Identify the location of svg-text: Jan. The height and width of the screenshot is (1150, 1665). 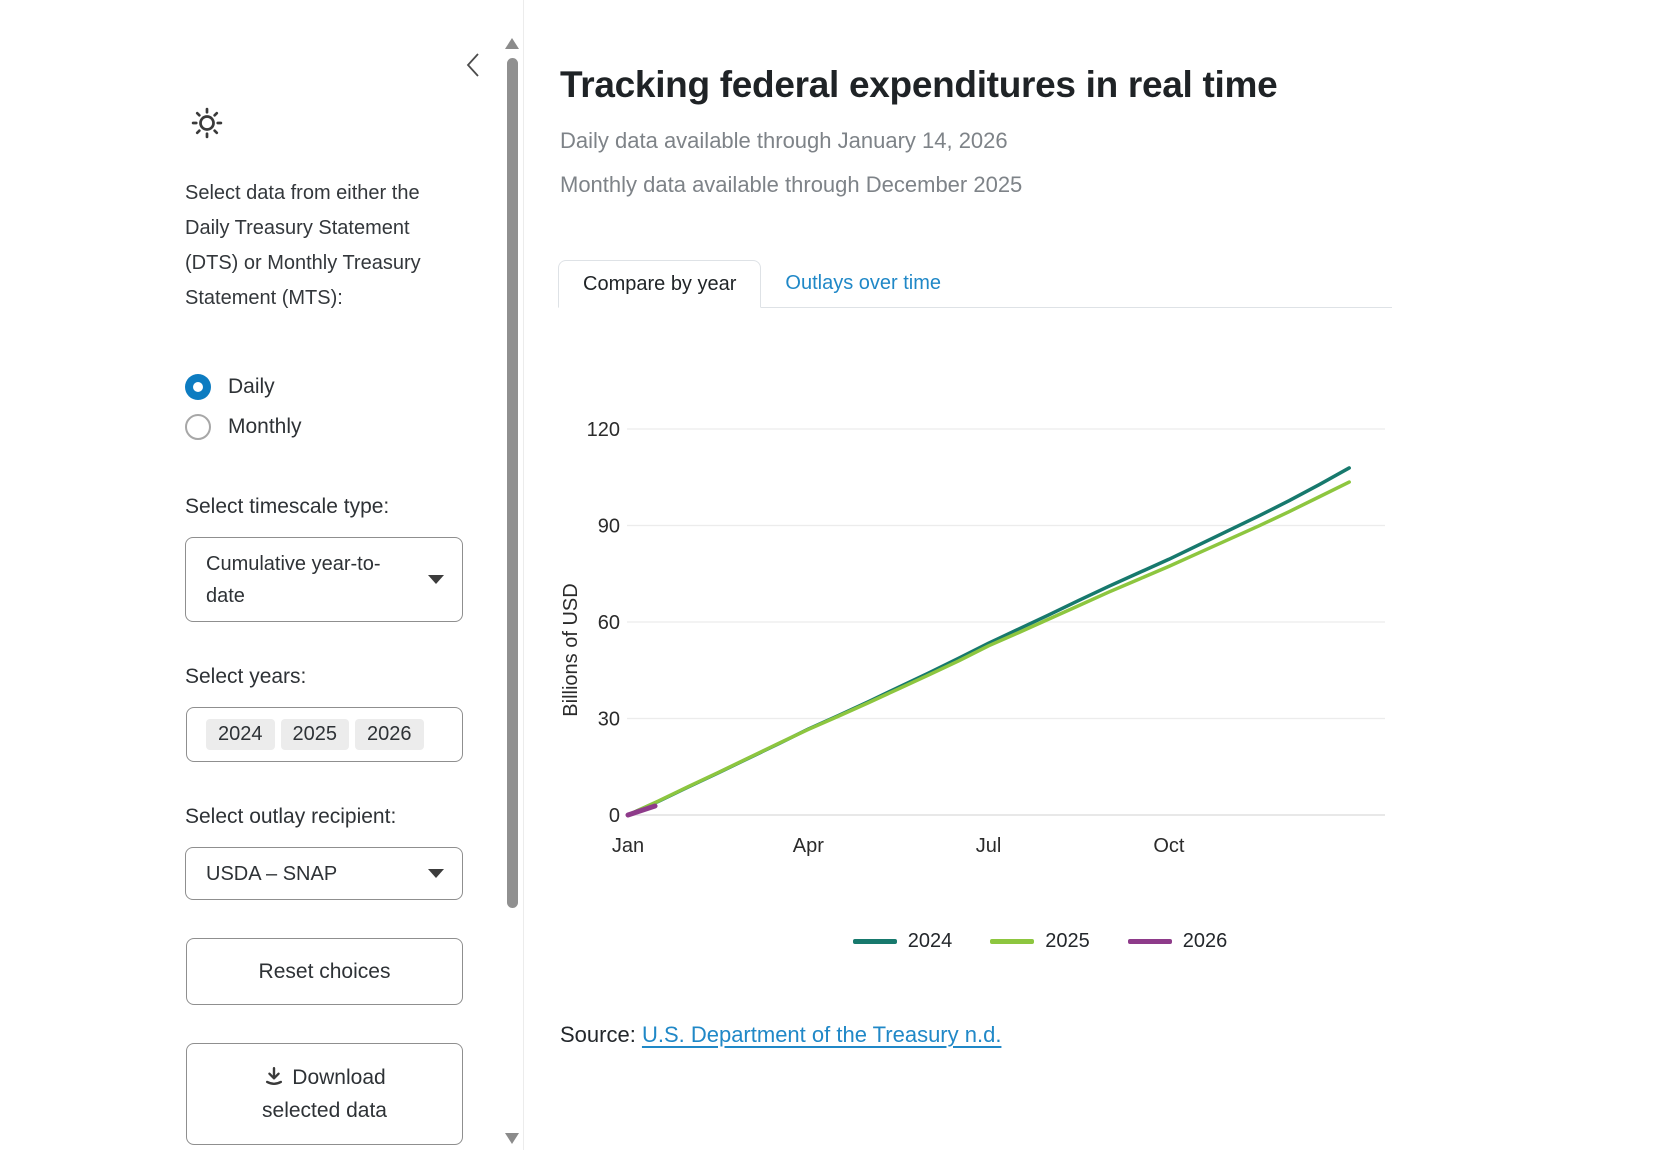
(628, 846).